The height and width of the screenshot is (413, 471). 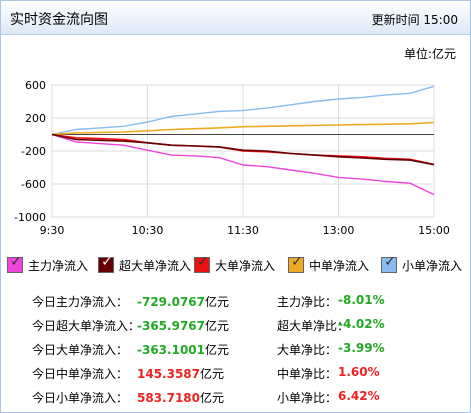 I want to click on legend-item-super: ✓ 超大单净流入, so click(x=144, y=265).